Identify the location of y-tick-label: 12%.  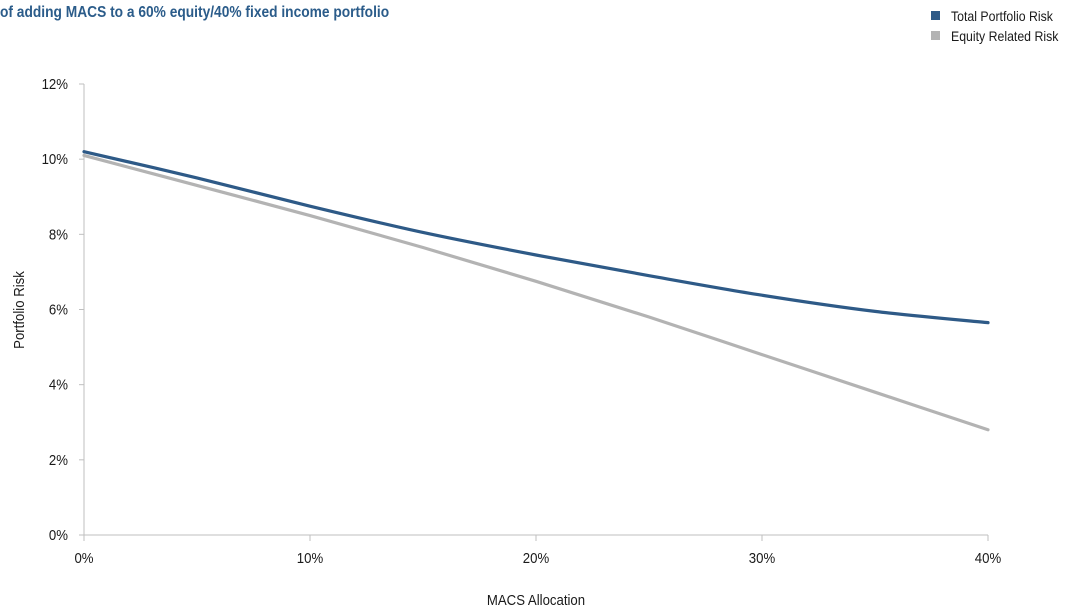
(55, 83).